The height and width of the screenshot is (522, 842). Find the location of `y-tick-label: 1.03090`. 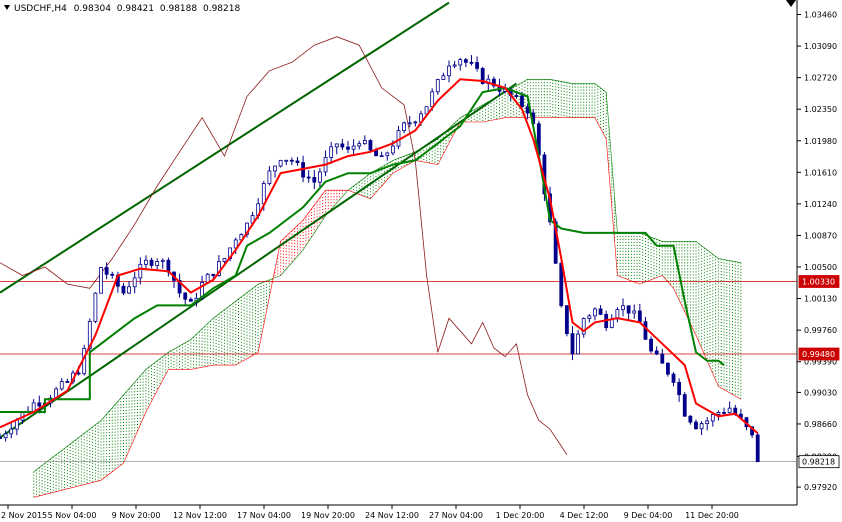

y-tick-label: 1.03090 is located at coordinates (820, 46).